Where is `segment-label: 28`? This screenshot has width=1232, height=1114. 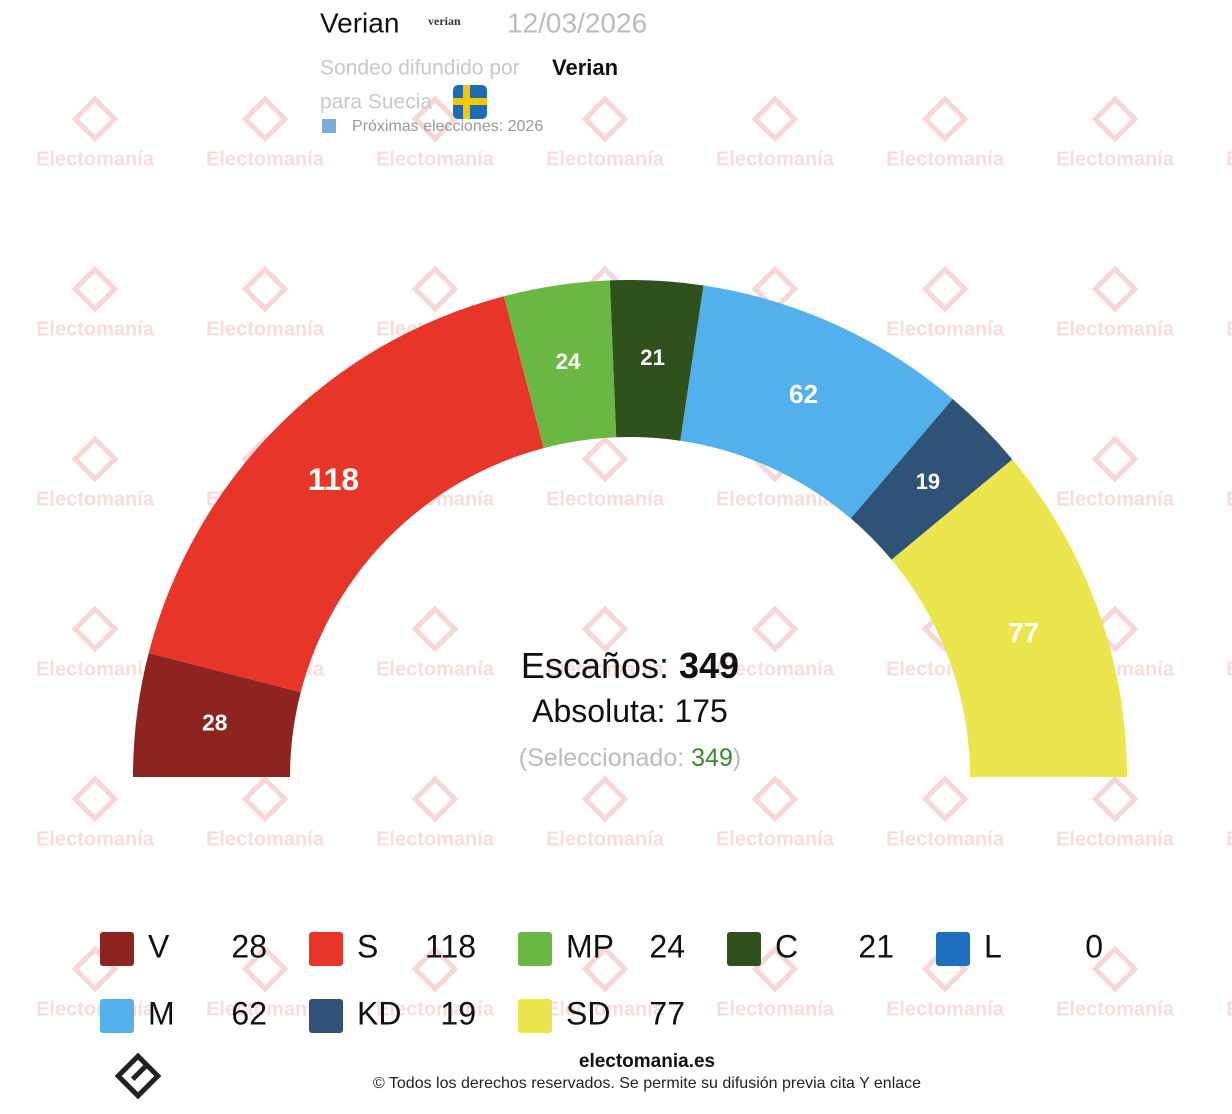
segment-label: 28 is located at coordinates (214, 722).